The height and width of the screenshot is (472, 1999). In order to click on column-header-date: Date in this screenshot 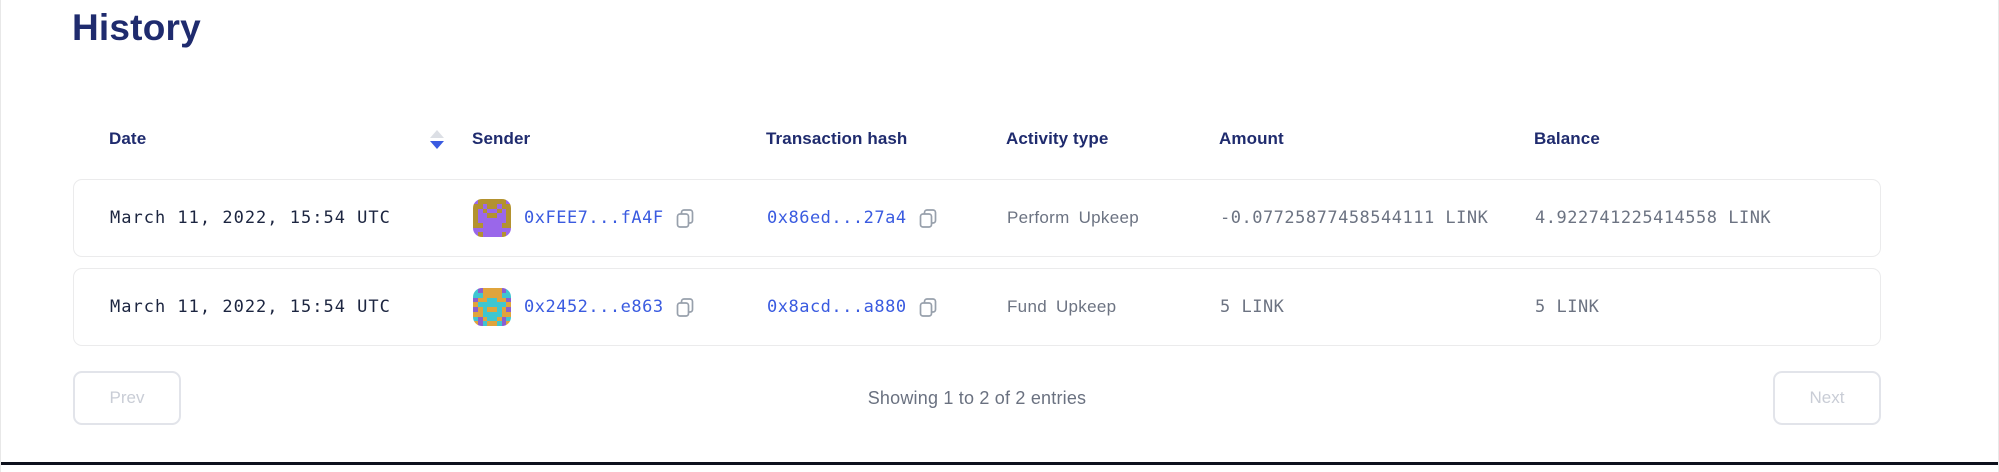, I will do `click(290, 139)`.